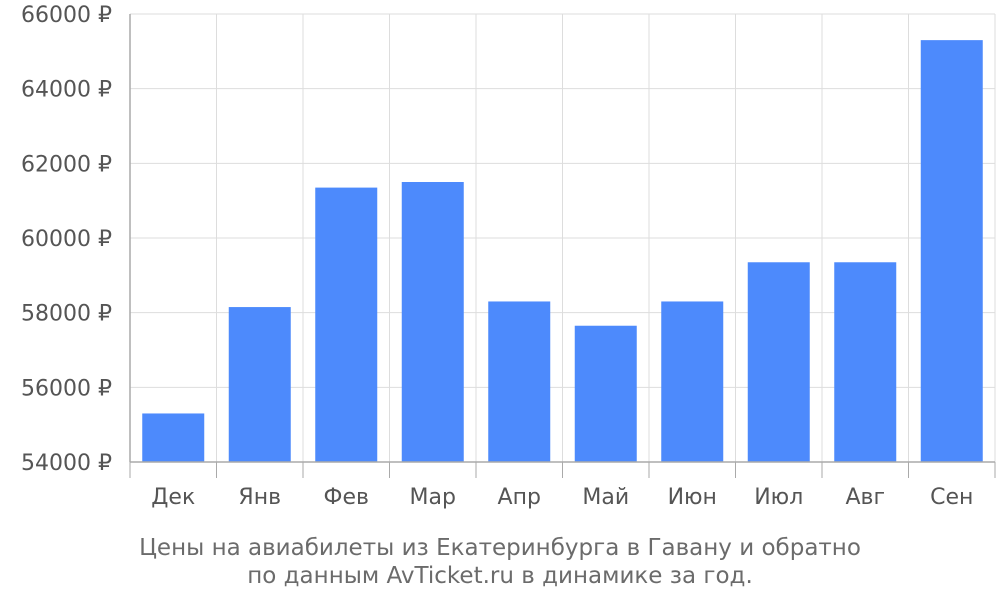  I want to click on x-tick-label: Апр, so click(519, 497).